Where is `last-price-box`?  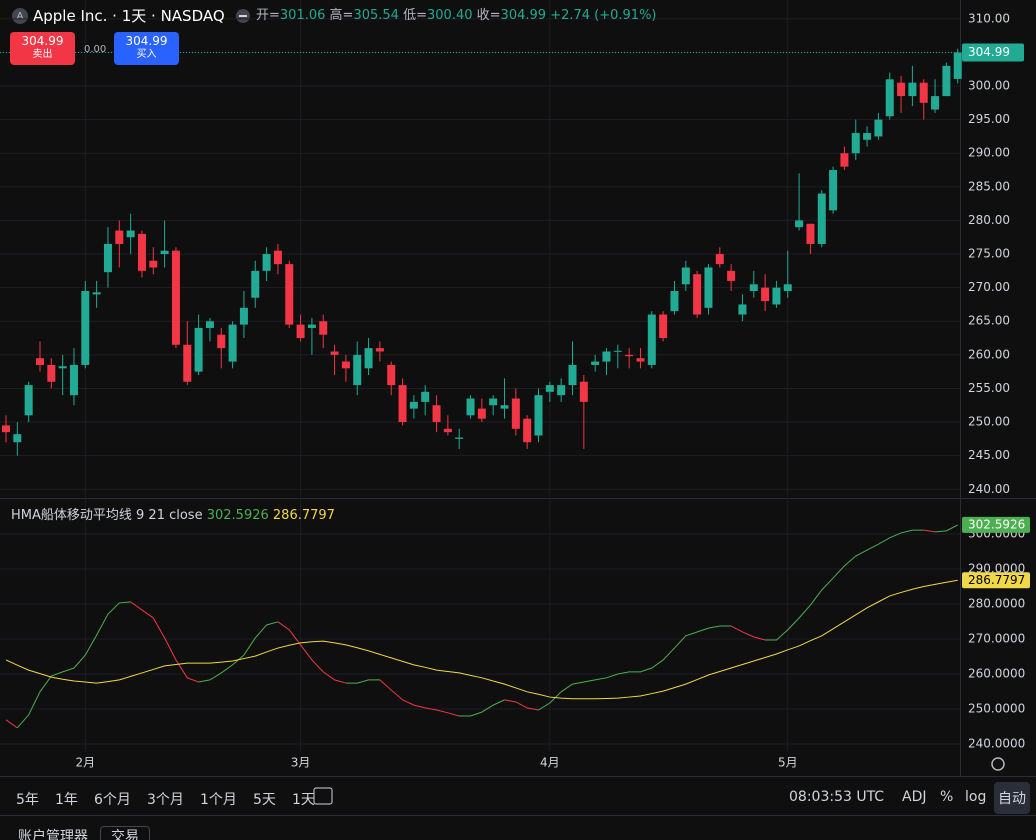 last-price-box is located at coordinates (993, 52).